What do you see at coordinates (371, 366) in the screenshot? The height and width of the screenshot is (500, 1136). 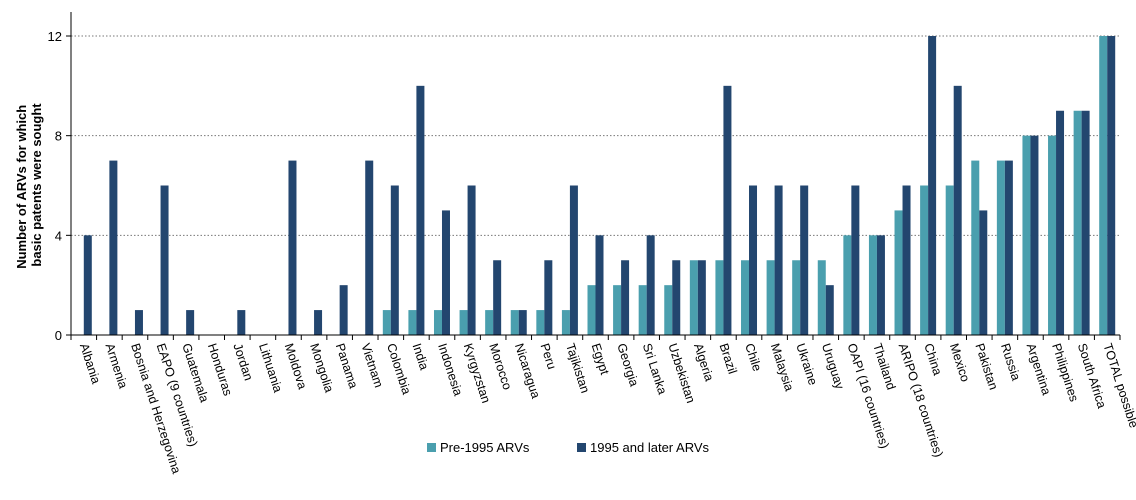 I see `x-tick-label: Vietnam` at bounding box center [371, 366].